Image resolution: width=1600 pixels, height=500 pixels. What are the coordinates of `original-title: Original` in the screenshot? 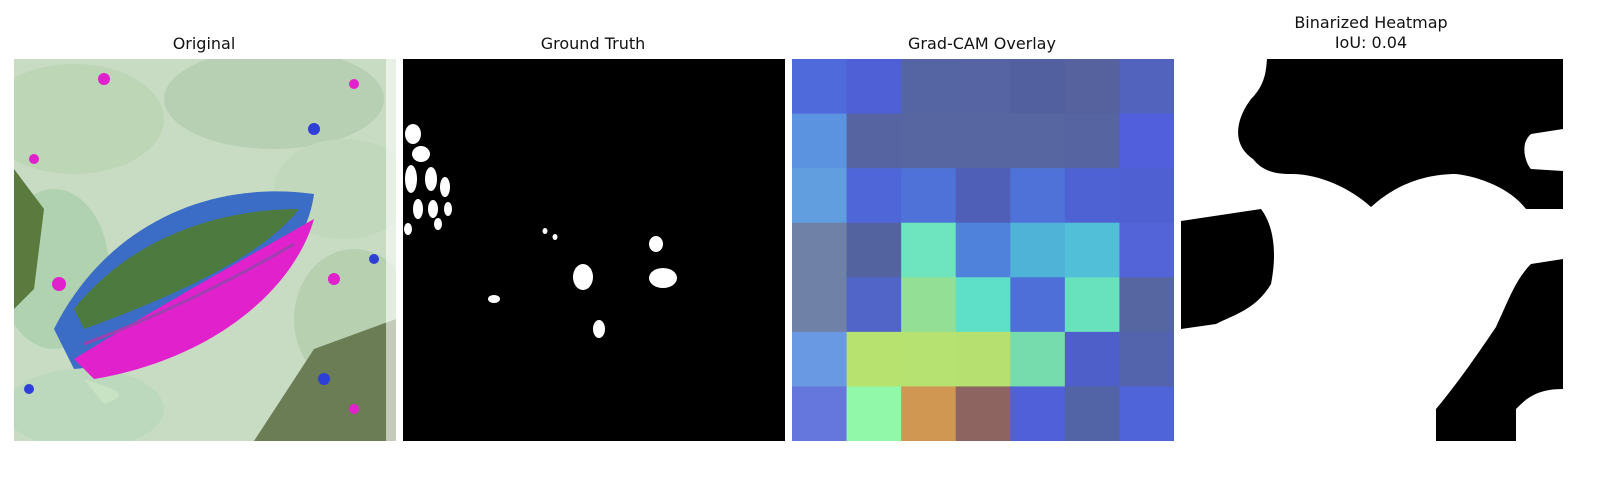 It's located at (204, 44).